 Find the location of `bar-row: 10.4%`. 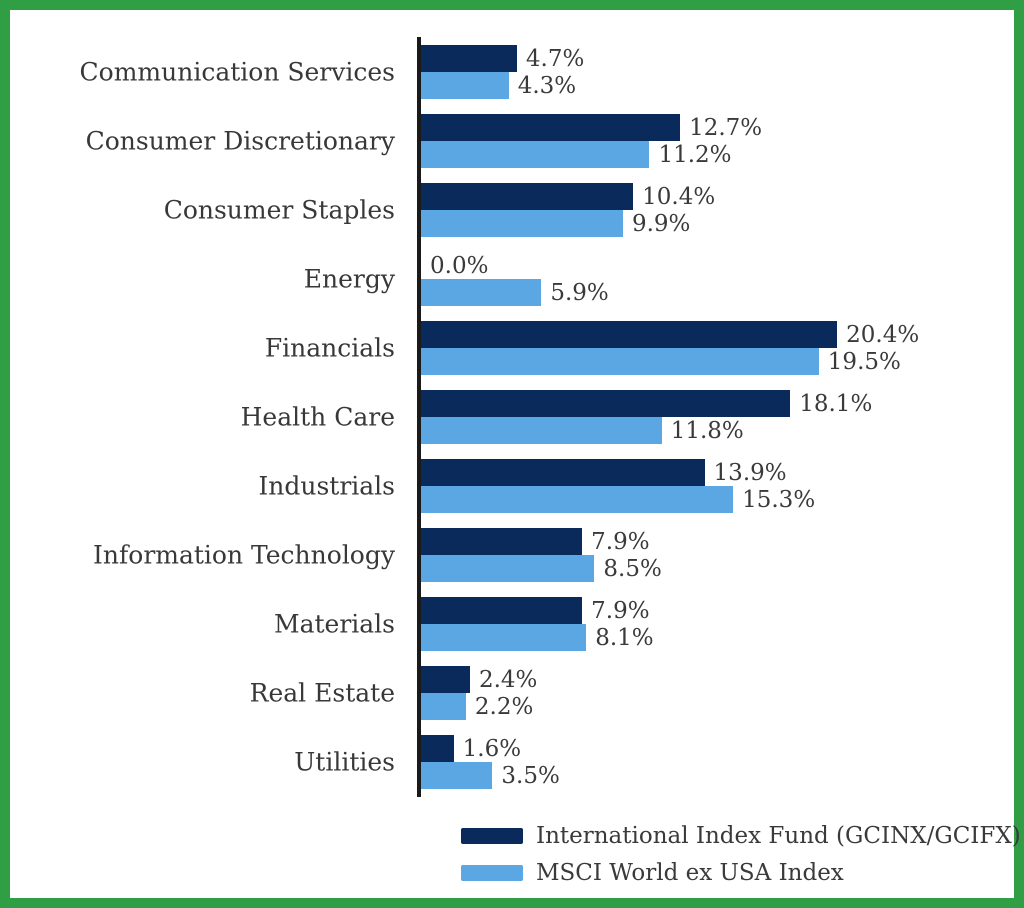

bar-row: 10.4% is located at coordinates (714, 196).